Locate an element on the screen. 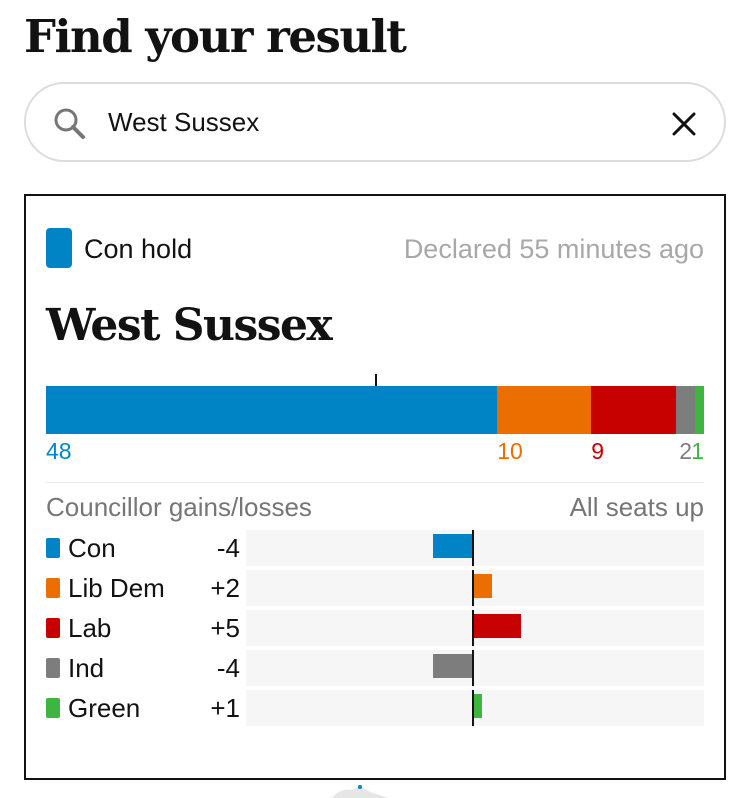 The width and height of the screenshot is (750, 798). search-box is located at coordinates (375, 122).